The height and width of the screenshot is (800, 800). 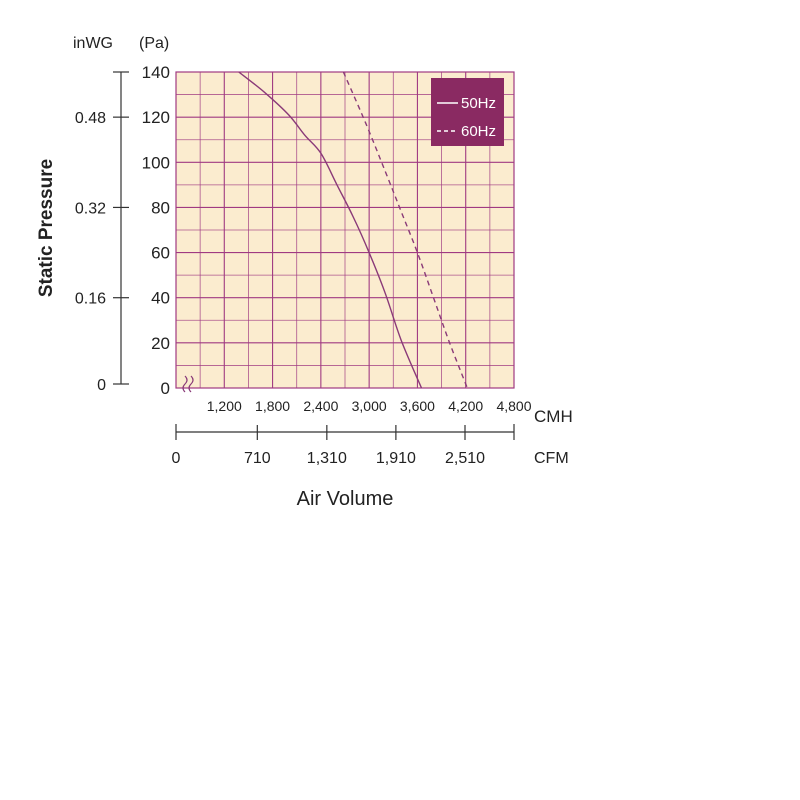 I want to click on y-tick-label-inwg: 0.48, so click(x=90, y=118).